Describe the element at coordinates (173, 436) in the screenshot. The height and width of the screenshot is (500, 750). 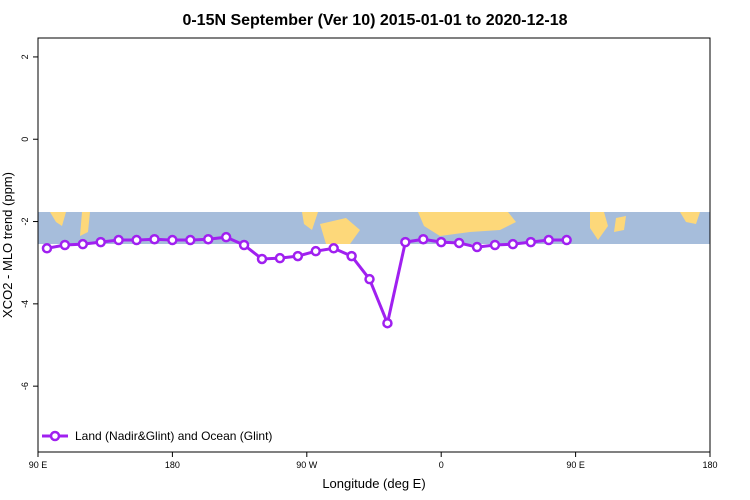
I see `legend-label: Land (Nadir&Glint) and Ocean (Glint)` at that location.